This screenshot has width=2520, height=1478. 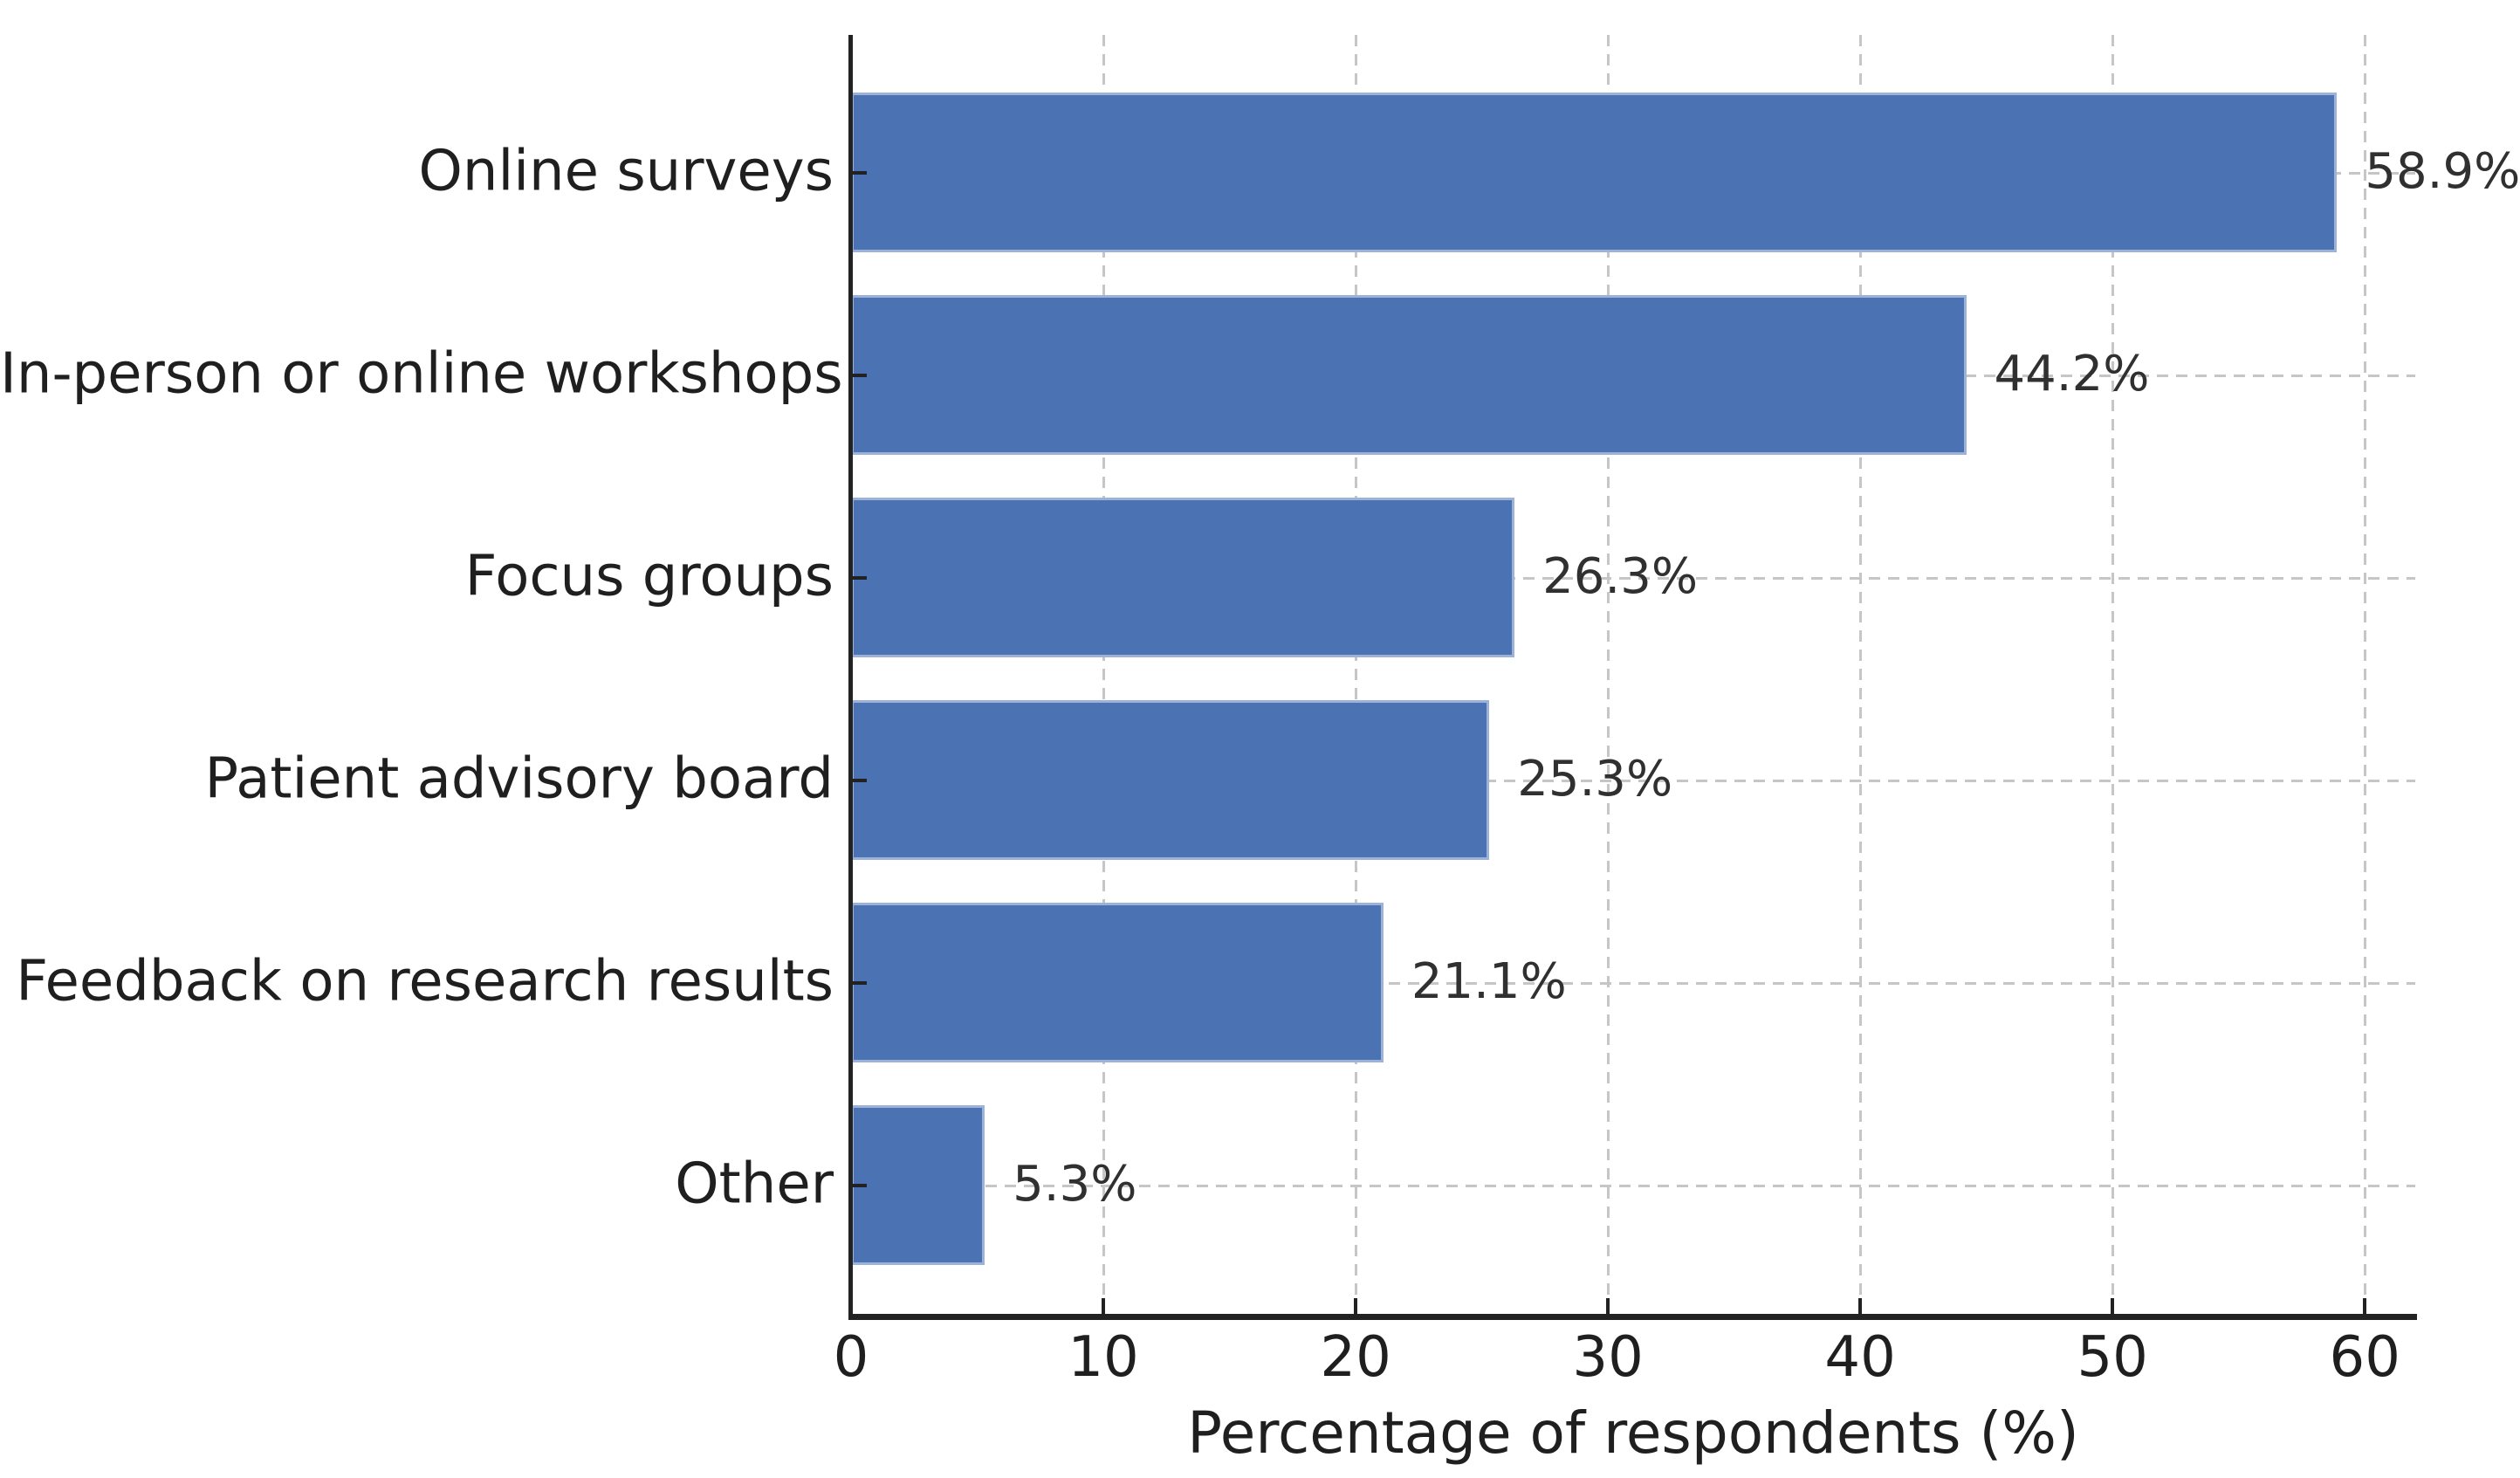 I want to click on x-tick-label: 10, so click(x=1103, y=1357).